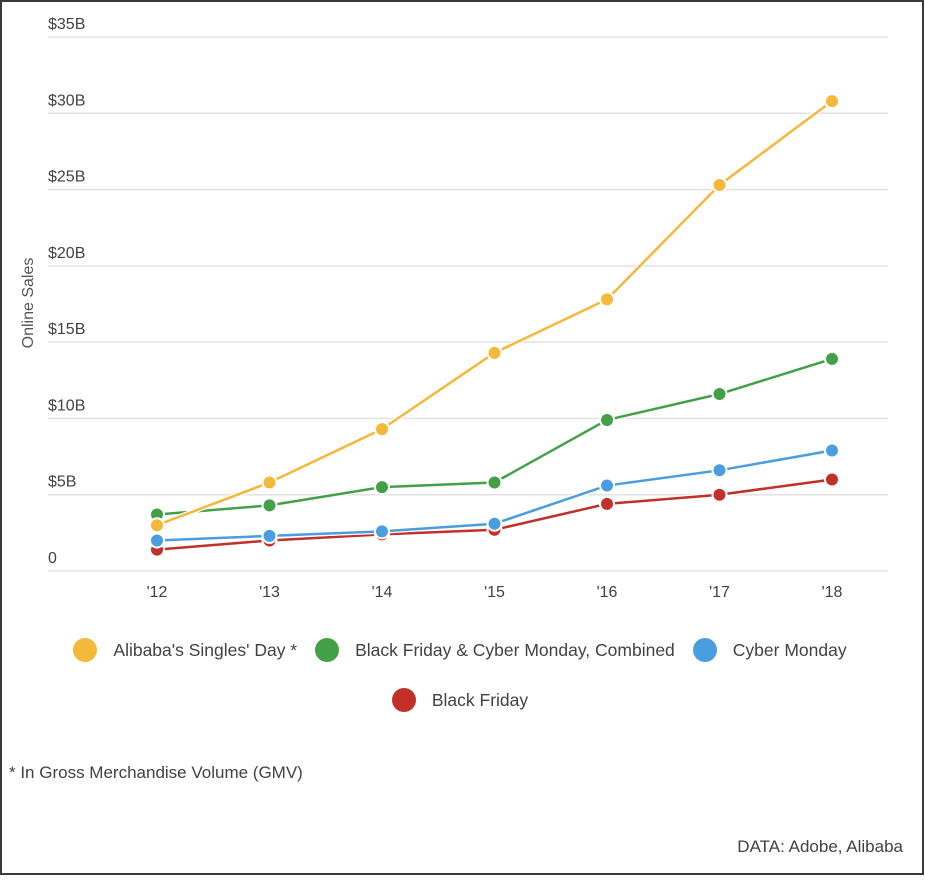 This screenshot has height=885, width=925. I want to click on legend-item-cyber-monday: Cyber Monday, so click(769, 650).